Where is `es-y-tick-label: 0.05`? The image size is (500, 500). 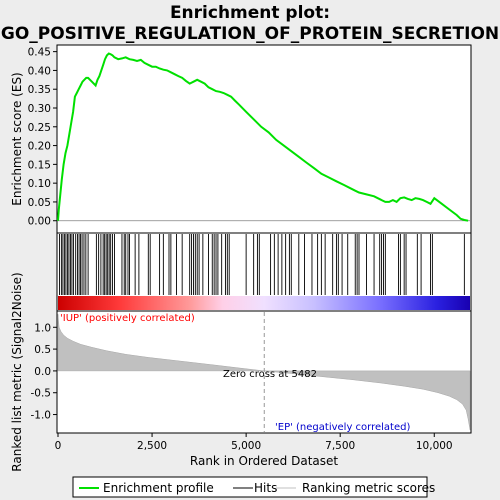 es-y-tick-label: 0.05 is located at coordinates (39, 203).